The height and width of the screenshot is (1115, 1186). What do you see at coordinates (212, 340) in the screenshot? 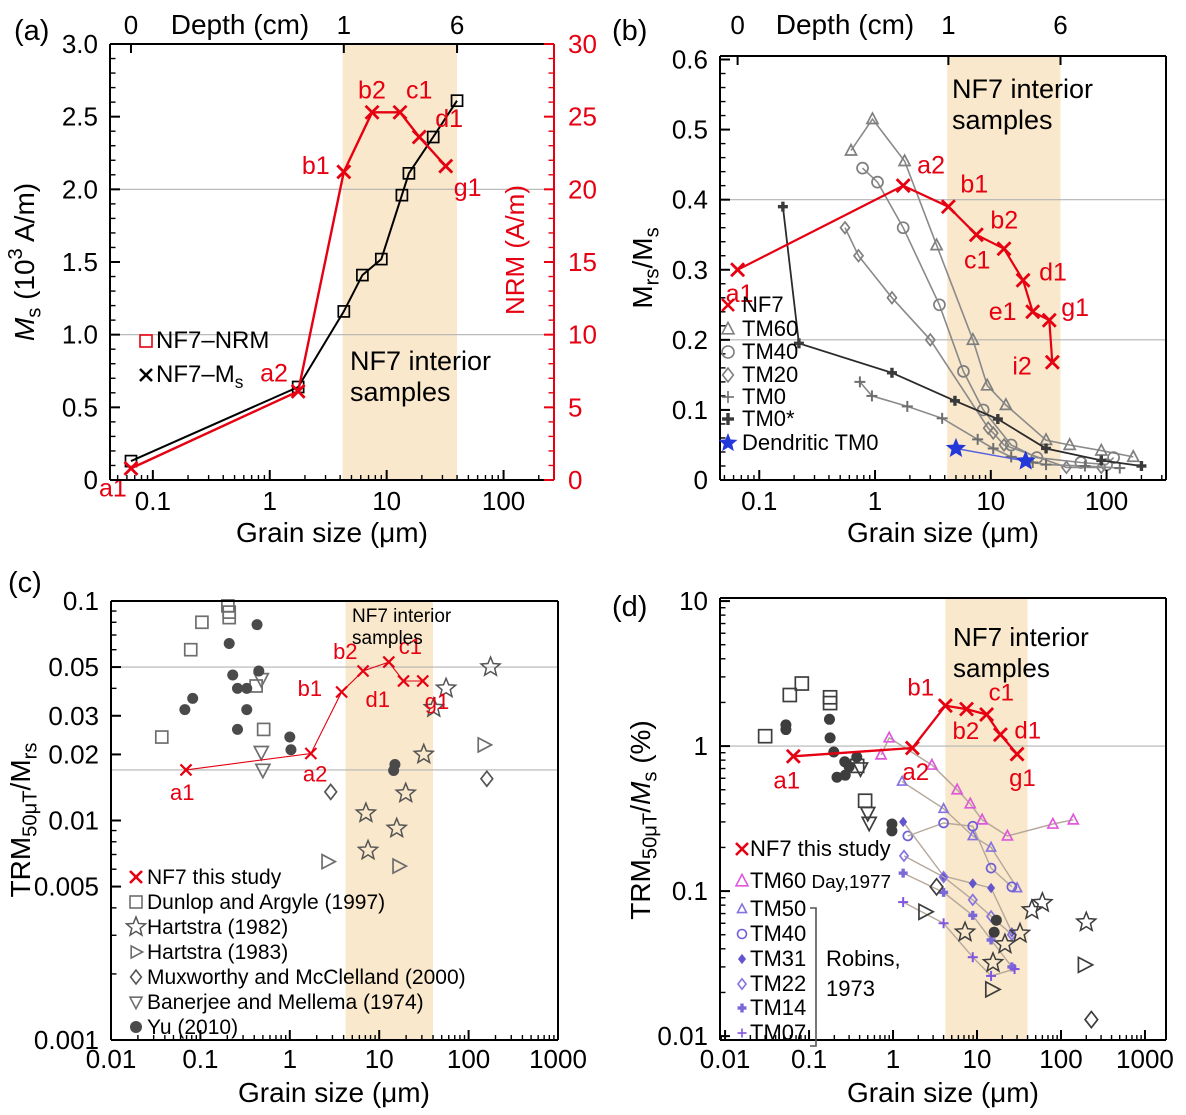
I see `legend-label: NF7–NRM` at bounding box center [212, 340].